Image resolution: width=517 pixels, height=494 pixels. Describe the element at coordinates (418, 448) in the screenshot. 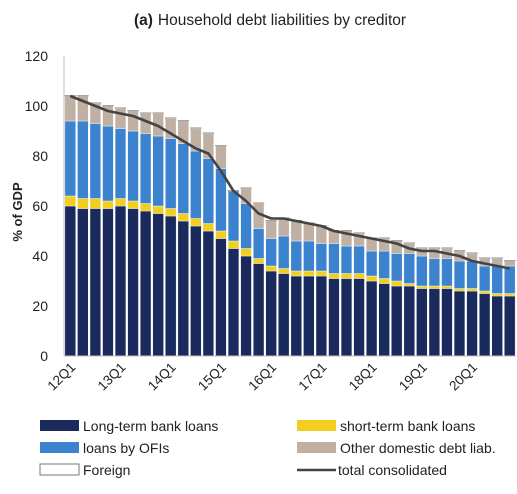

I see `legend-label: Other domestic debt liab.` at that location.